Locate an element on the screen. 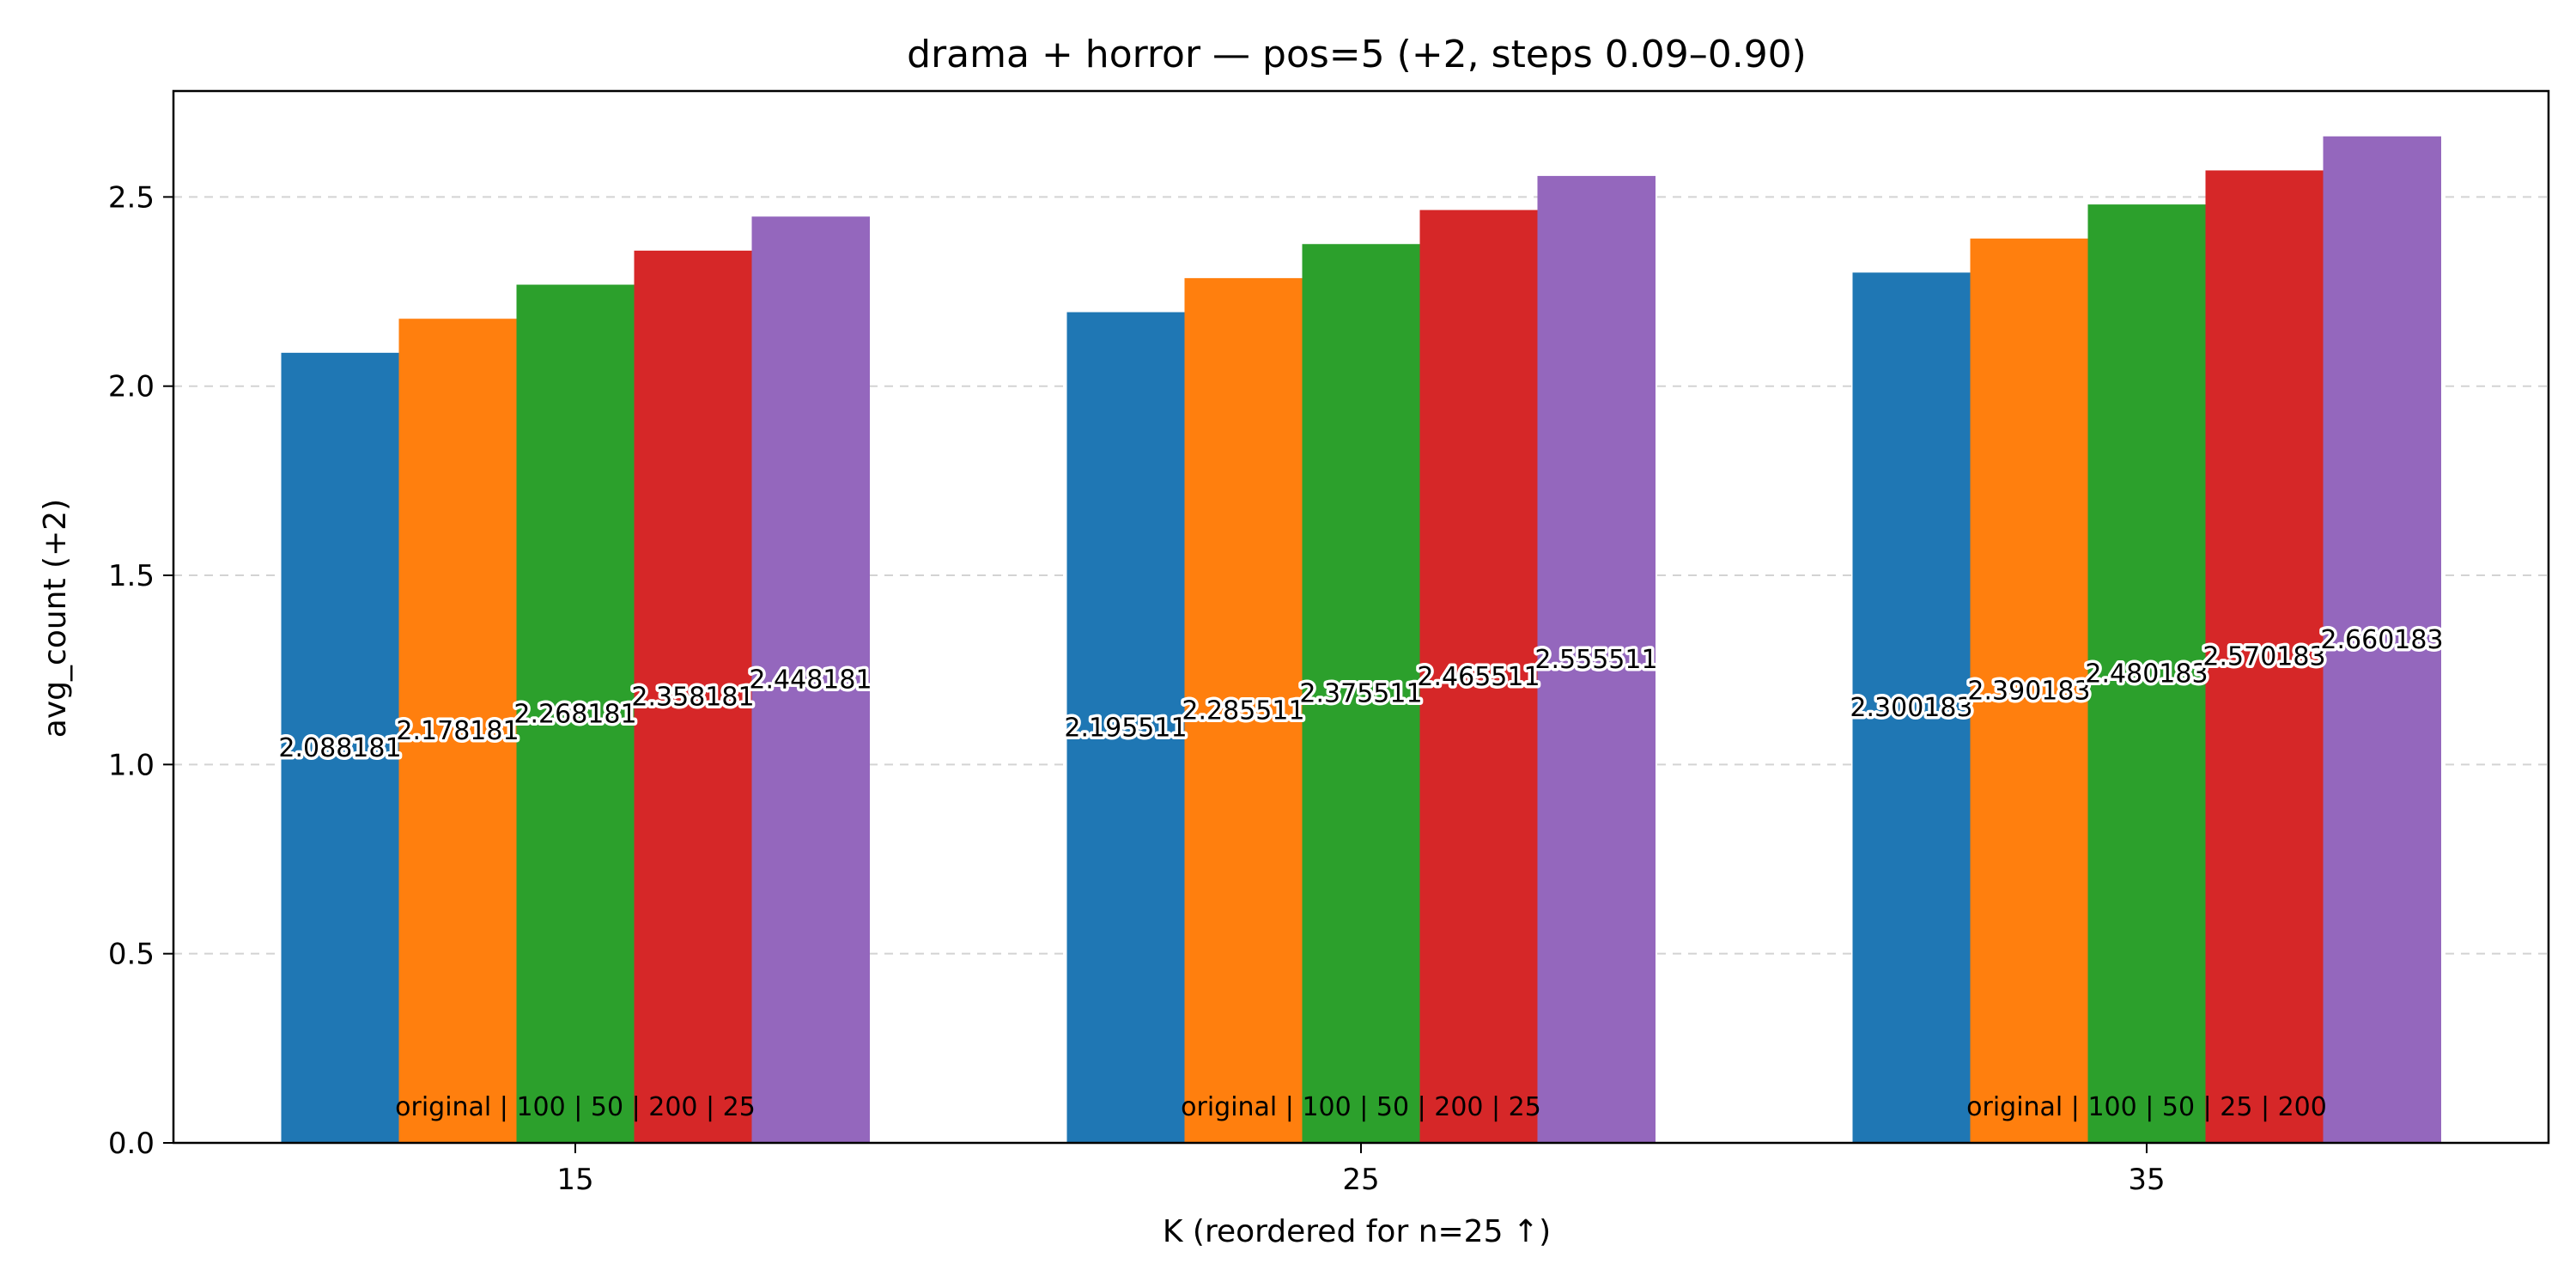 The width and height of the screenshot is (2576, 1288). bar-value-label: 2.358181 is located at coordinates (693, 697).